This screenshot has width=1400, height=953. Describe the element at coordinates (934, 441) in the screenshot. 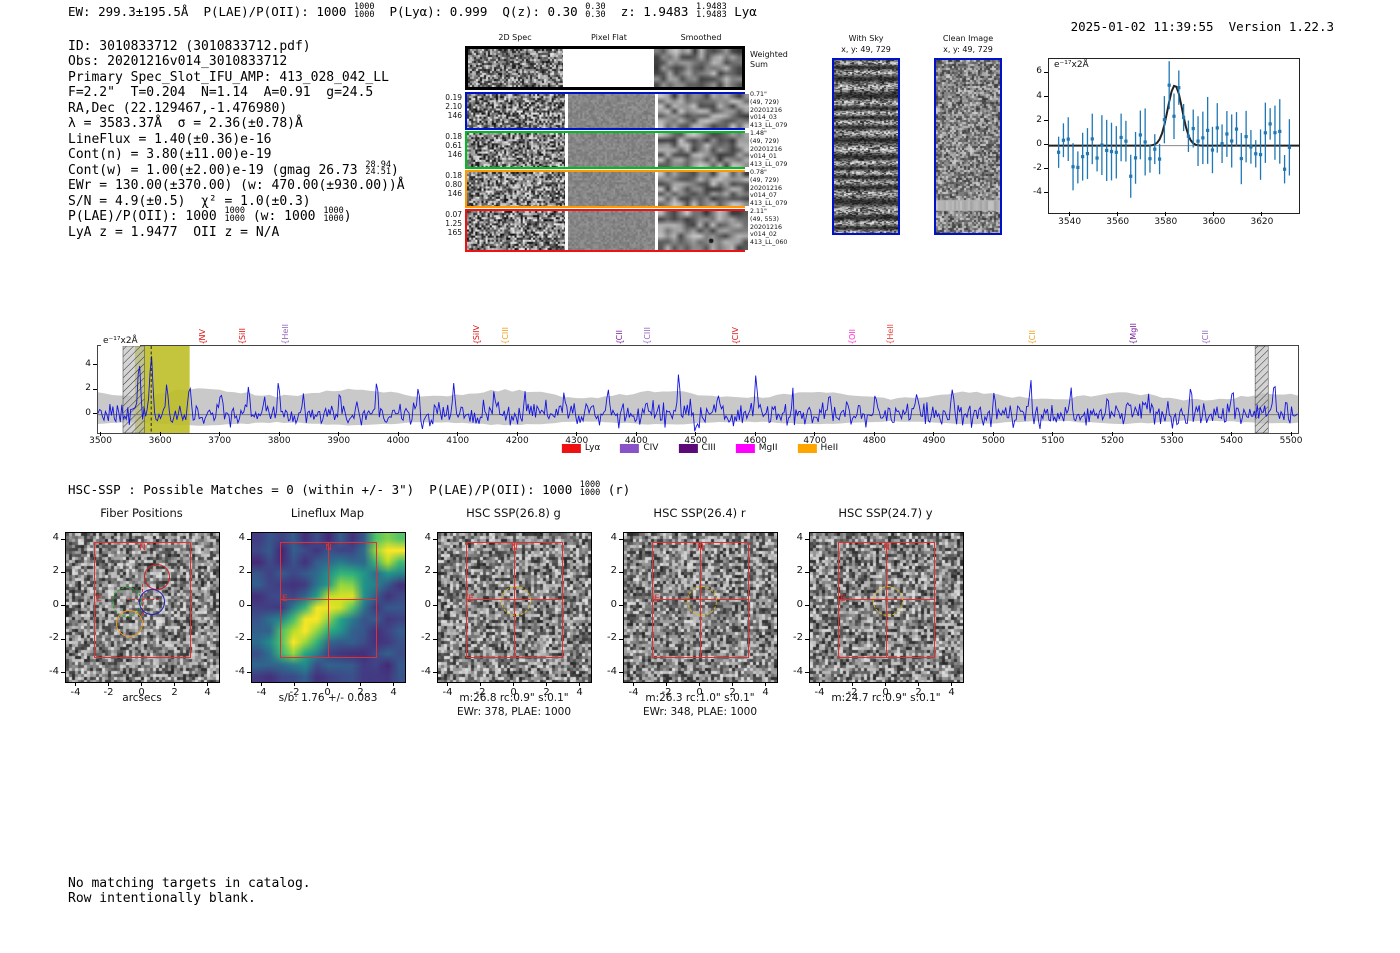

I see `spec-xtick-label: 4900` at that location.